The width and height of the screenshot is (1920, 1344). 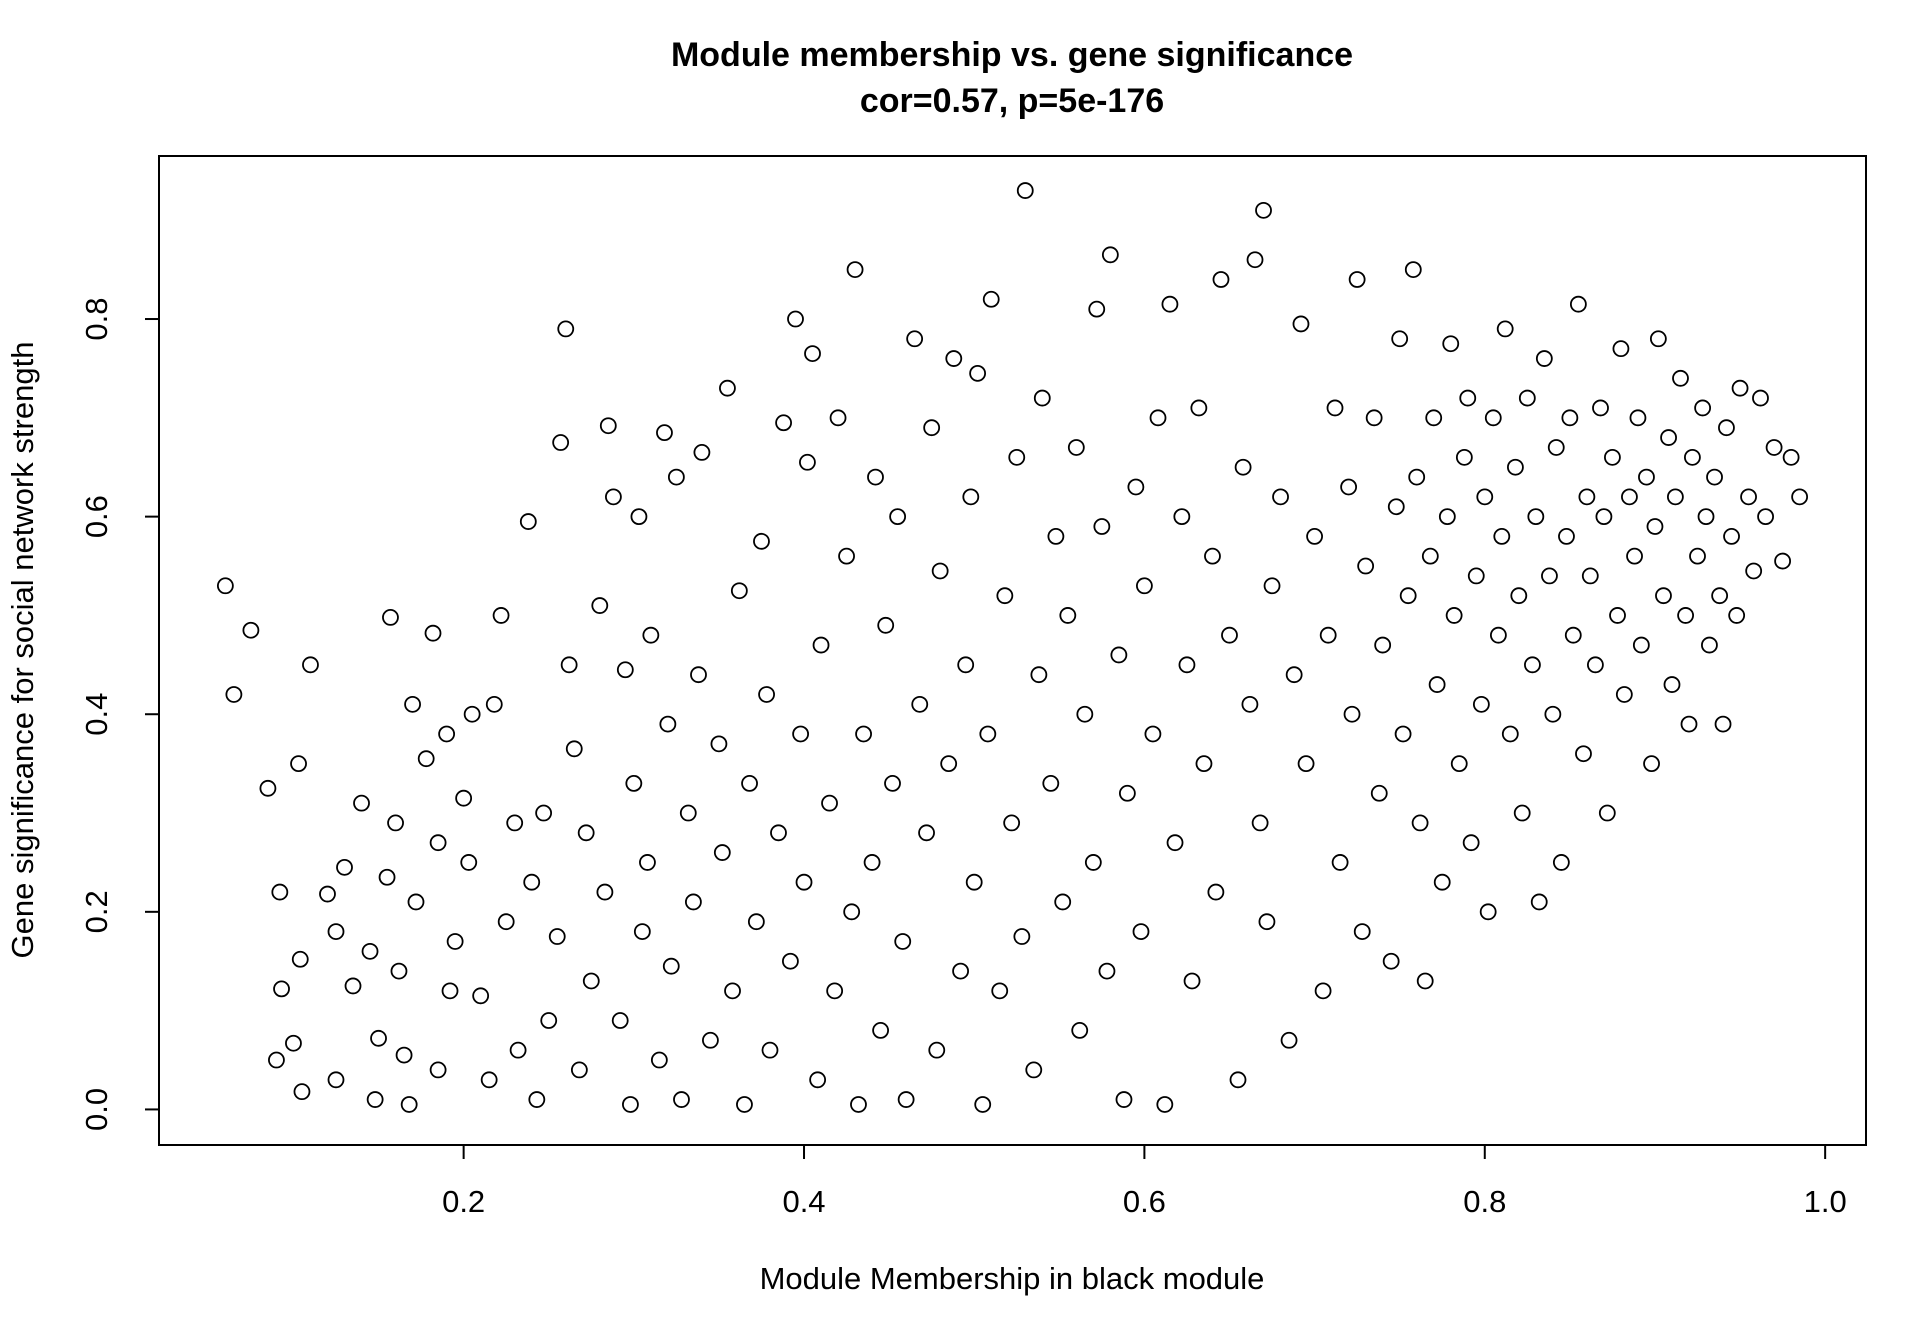 I want to click on chart-title: Module membership vs. gene significance, so click(x=1012, y=55).